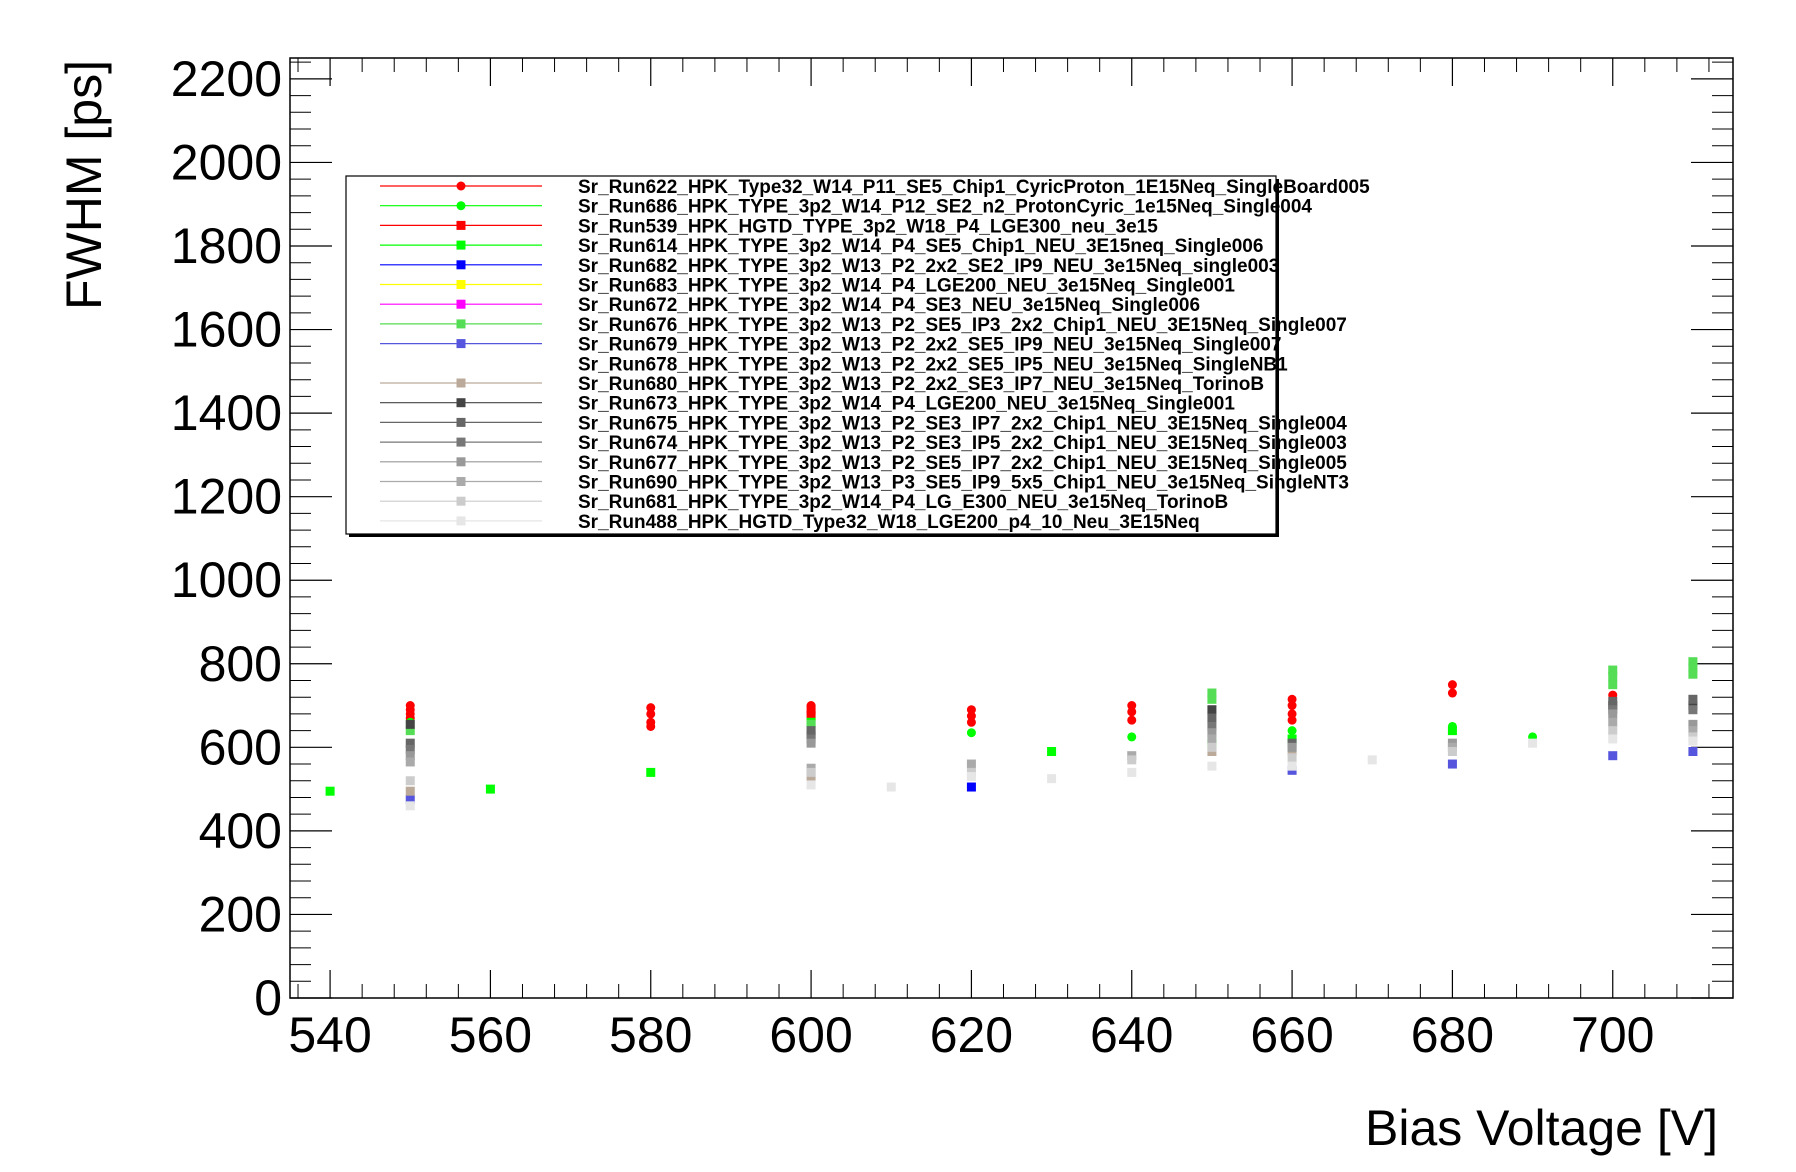 Image resolution: width=1796 pixels, height=1172 pixels. Describe the element at coordinates (226, 497) in the screenshot. I see `y-tick-label: 1200` at that location.